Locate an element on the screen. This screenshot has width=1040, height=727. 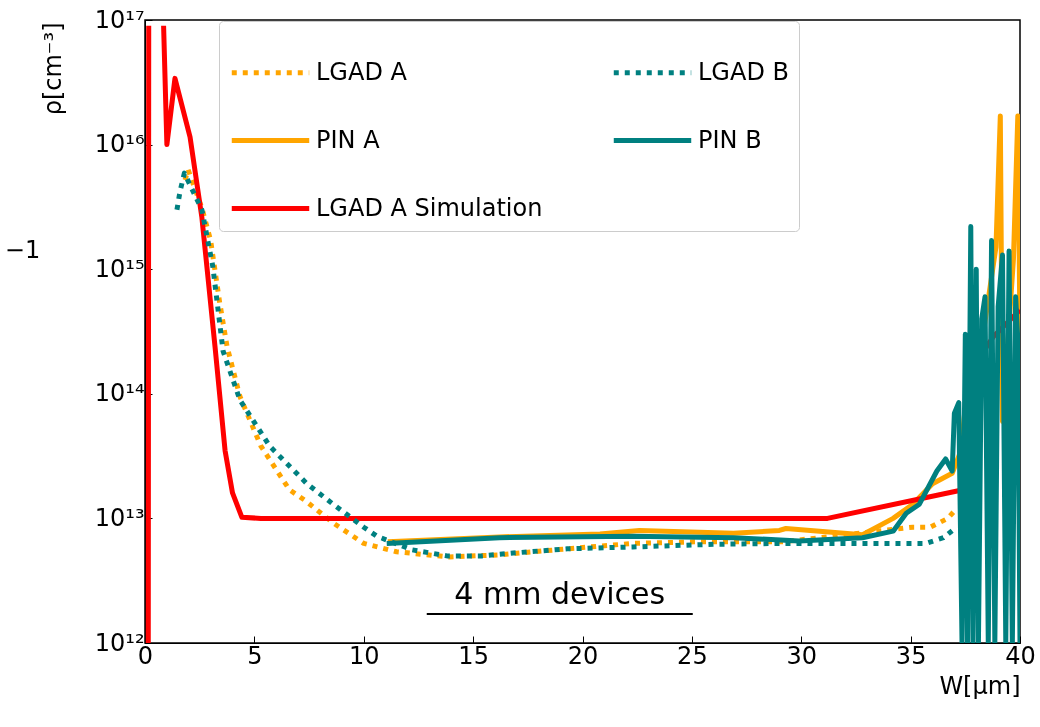
y-tick-label: 10¹³ is located at coordinates (119, 517).